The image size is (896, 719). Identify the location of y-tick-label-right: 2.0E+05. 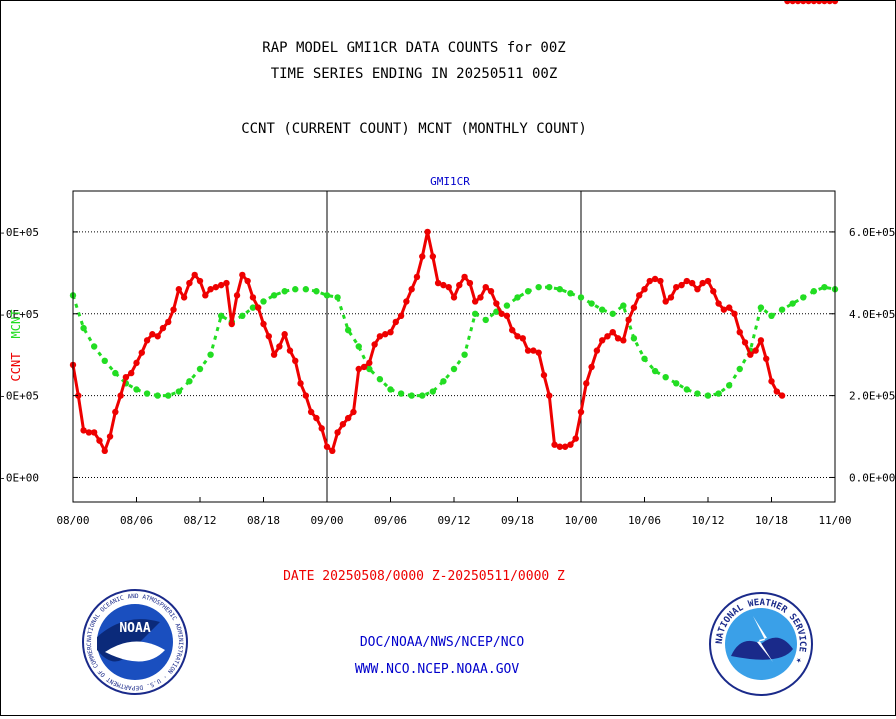
(872, 396).